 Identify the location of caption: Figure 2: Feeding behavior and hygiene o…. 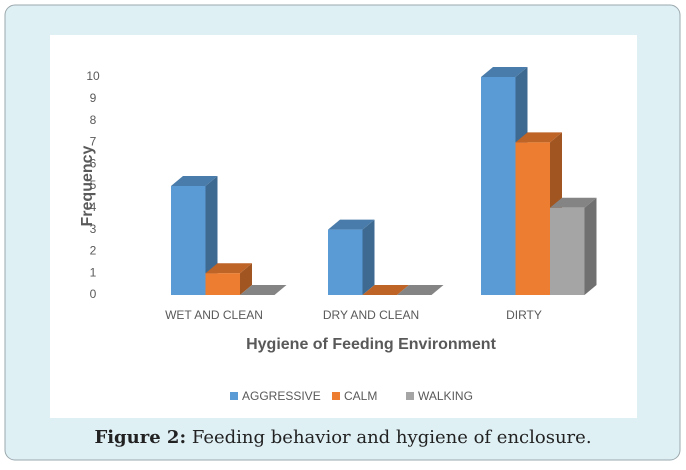
(342, 437).